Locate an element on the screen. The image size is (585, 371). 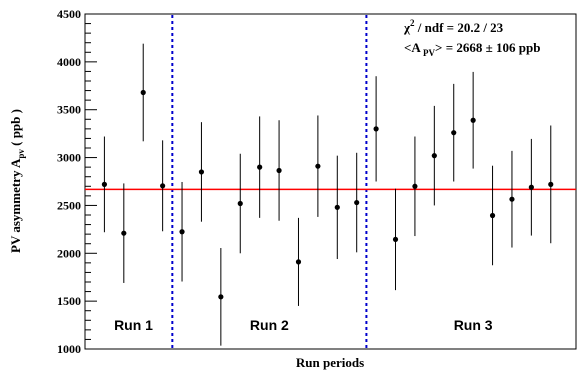
x-axis-label: Run periods is located at coordinates (330, 362).